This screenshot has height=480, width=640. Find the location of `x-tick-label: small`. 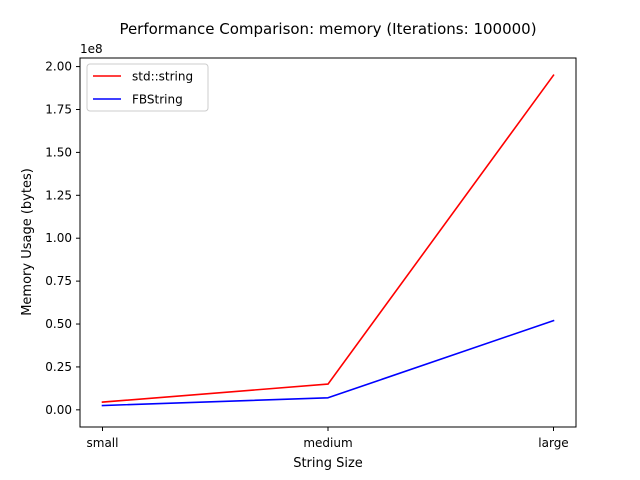

x-tick-label: small is located at coordinates (103, 443).